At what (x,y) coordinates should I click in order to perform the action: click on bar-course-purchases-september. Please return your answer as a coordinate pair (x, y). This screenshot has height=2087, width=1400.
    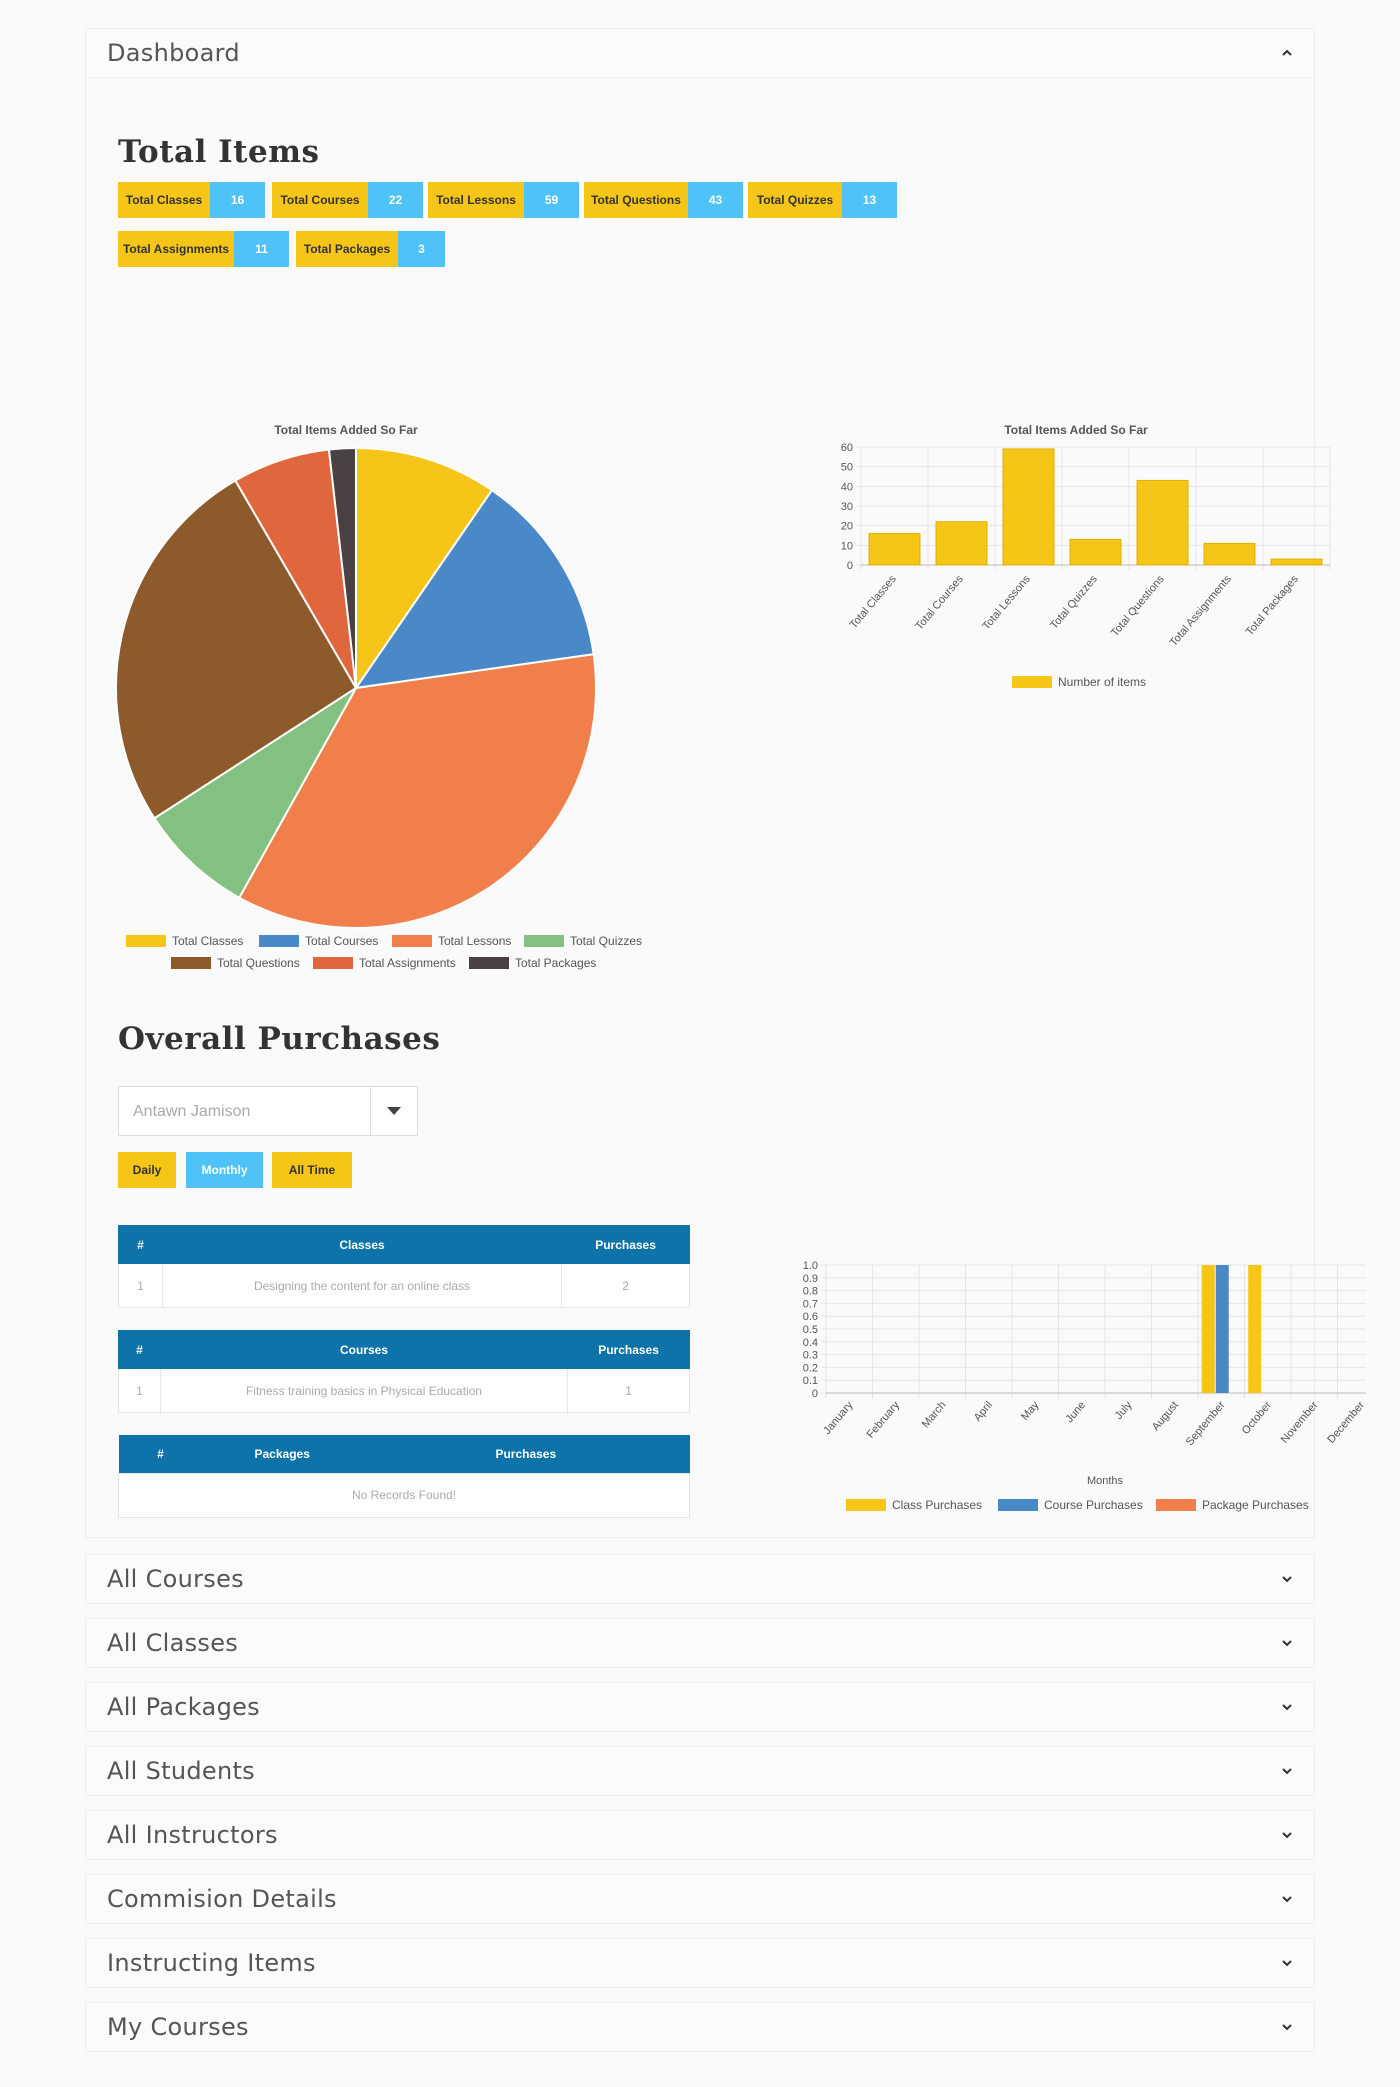
    Looking at the image, I should click on (1222, 1329).